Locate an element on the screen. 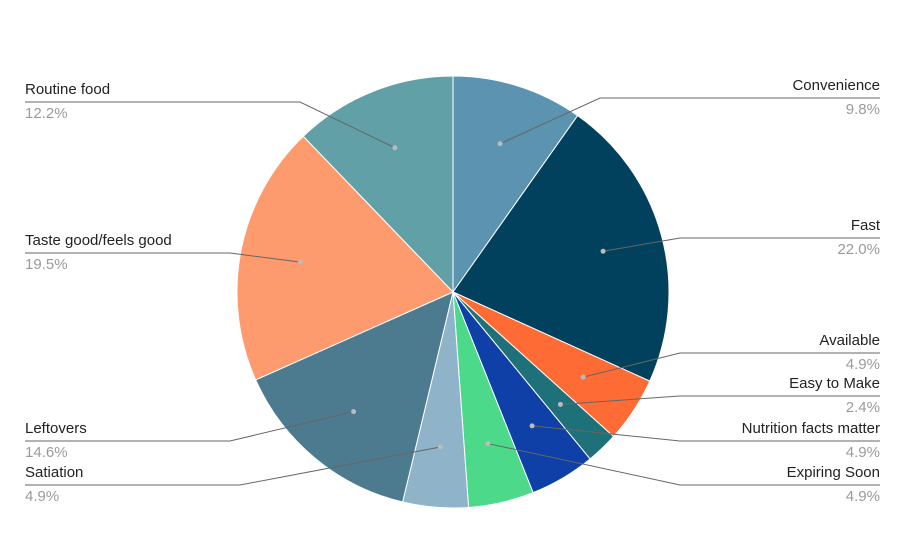  slice-label: Leftovers is located at coordinates (56, 428).